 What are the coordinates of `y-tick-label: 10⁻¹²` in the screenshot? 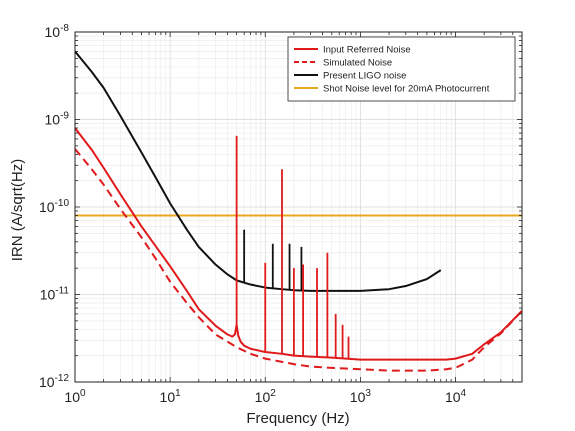 It's located at (54, 381).